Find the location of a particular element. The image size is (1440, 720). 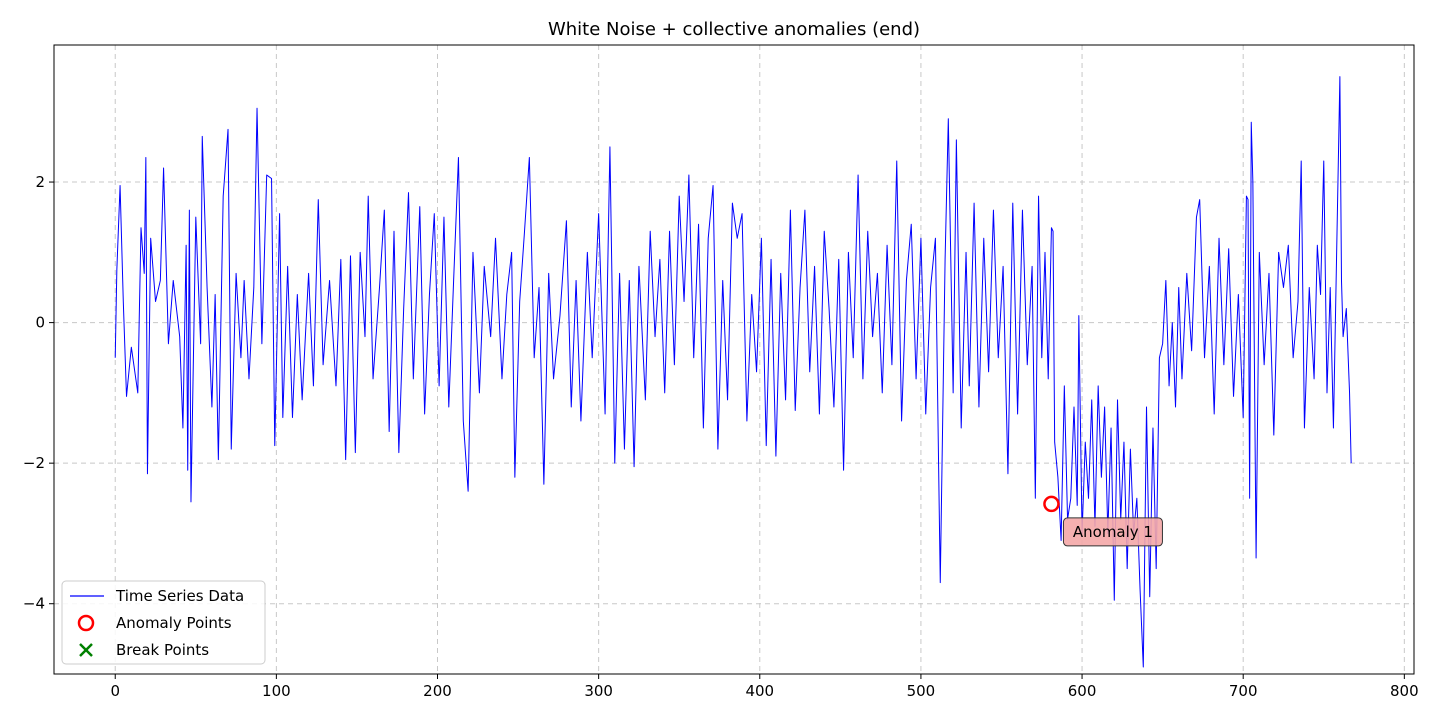

legend-label-series: Time Series Data is located at coordinates (179, 596).